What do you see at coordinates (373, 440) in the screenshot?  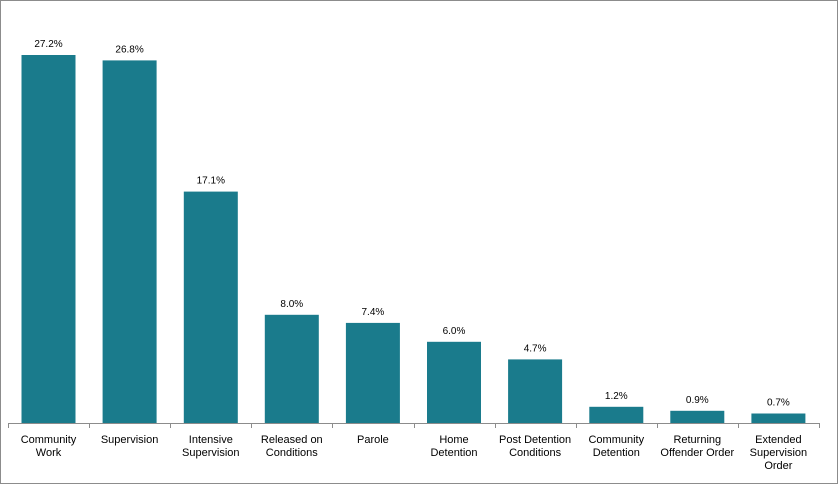 I see `category-label: Parole` at bounding box center [373, 440].